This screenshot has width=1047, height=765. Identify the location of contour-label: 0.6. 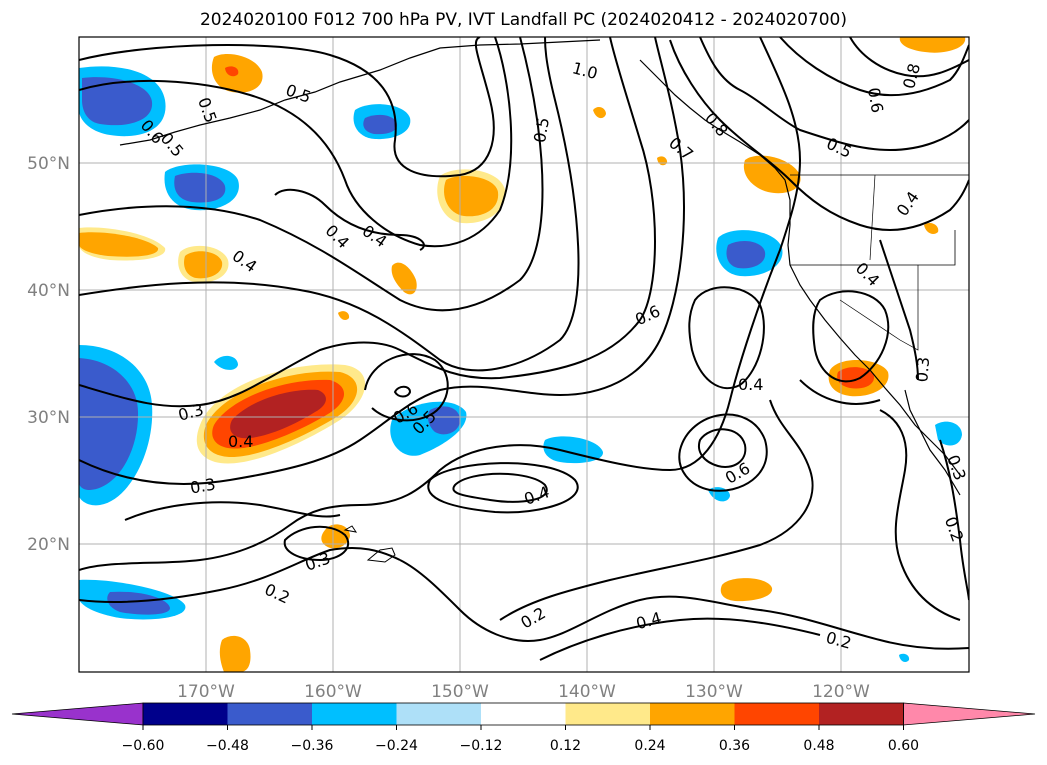
(875, 100).